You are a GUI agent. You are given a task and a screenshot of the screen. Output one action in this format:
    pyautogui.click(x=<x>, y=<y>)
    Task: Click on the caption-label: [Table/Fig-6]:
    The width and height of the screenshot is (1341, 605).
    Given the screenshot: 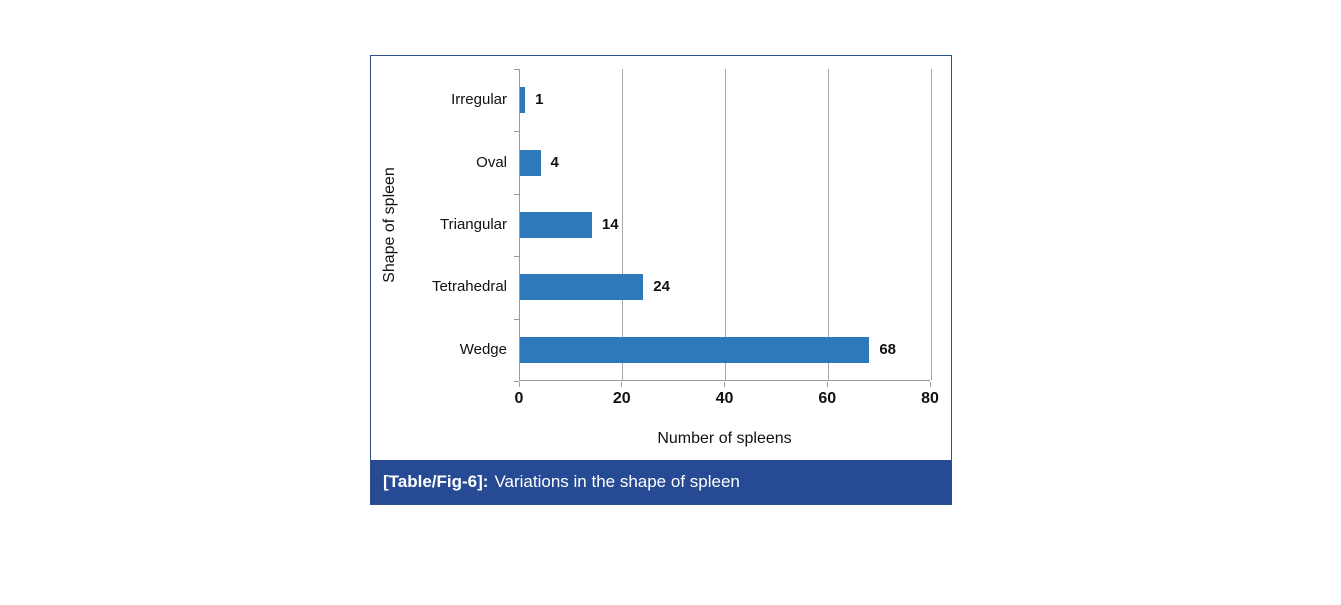 What is the action you would take?
    pyautogui.click(x=436, y=481)
    